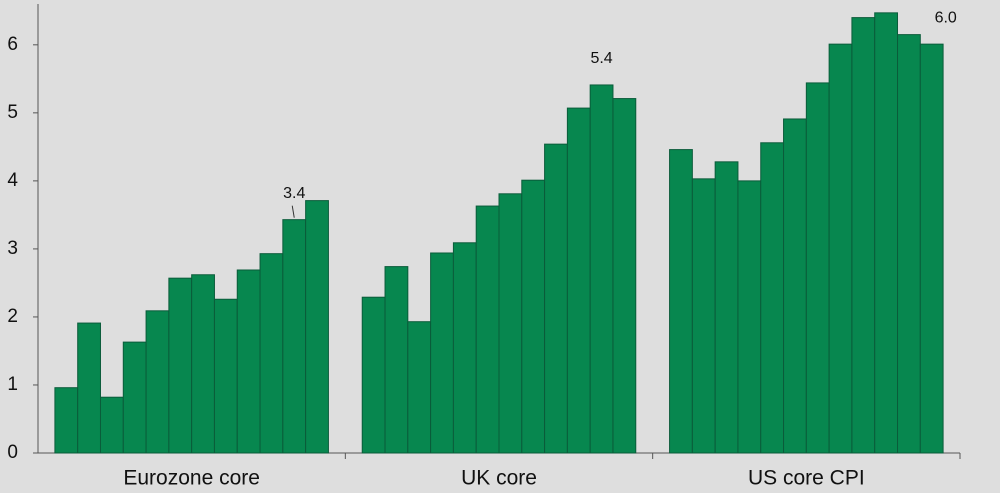  What do you see at coordinates (601, 58) in the screenshot?
I see `value-label: 5.4` at bounding box center [601, 58].